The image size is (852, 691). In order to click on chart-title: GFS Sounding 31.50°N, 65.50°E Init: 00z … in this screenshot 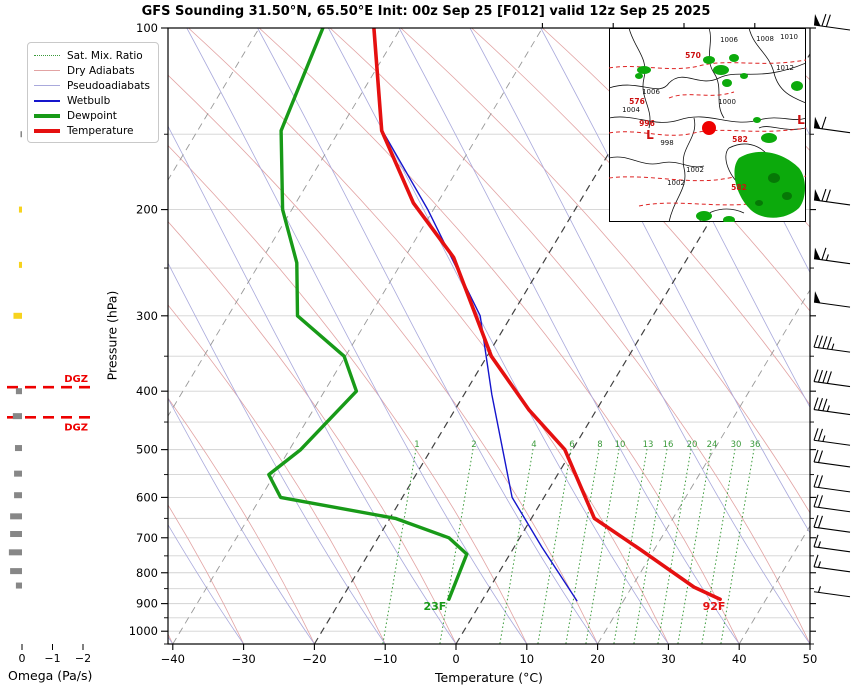, I will do `click(426, 11)`.